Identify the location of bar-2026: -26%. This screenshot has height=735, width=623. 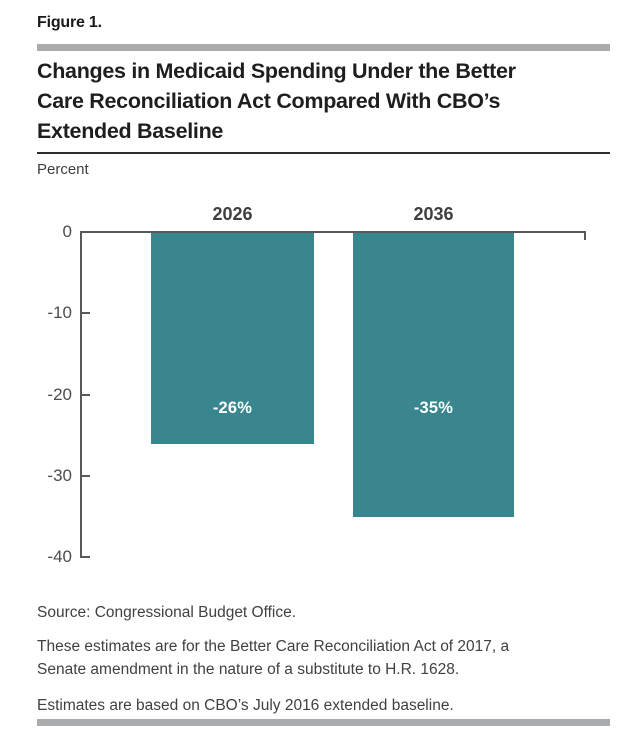
(232, 339).